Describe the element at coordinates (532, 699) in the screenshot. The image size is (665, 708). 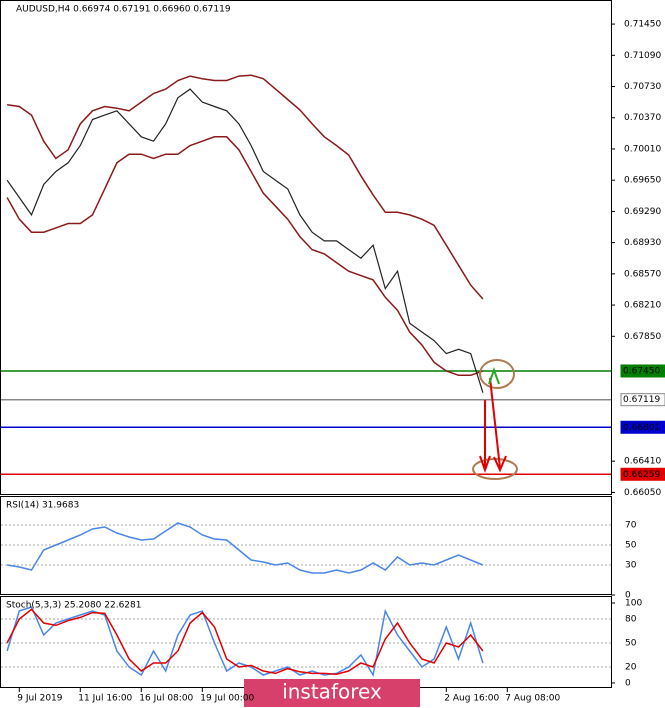
I see `x-tick-label: 7 Aug 08:00` at that location.